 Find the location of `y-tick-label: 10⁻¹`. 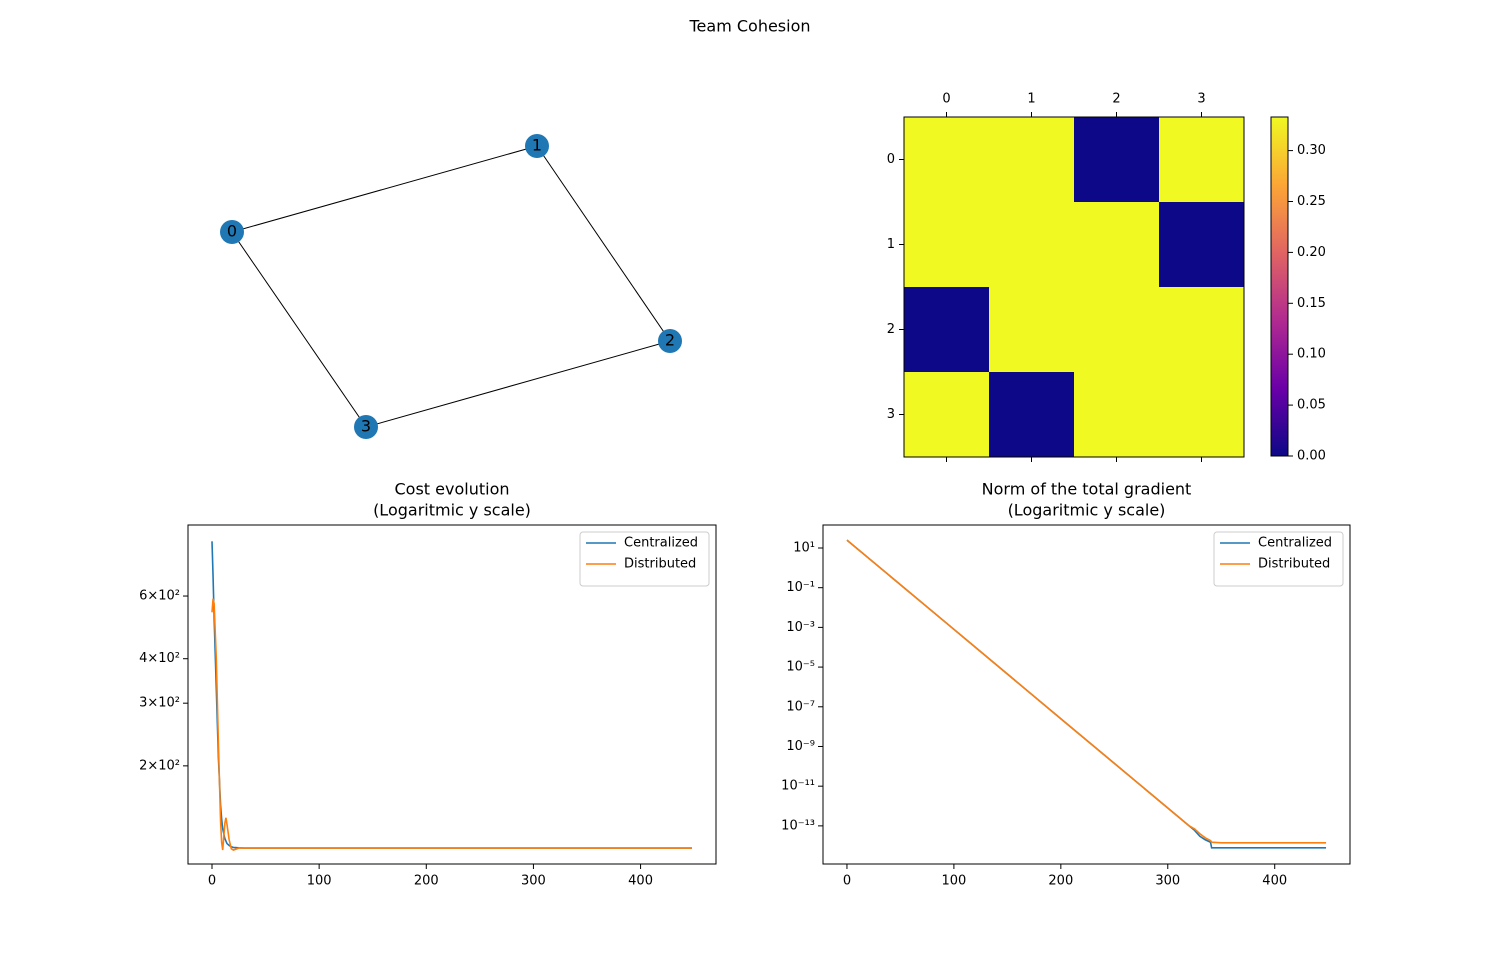

y-tick-label: 10⁻¹ is located at coordinates (800, 587).